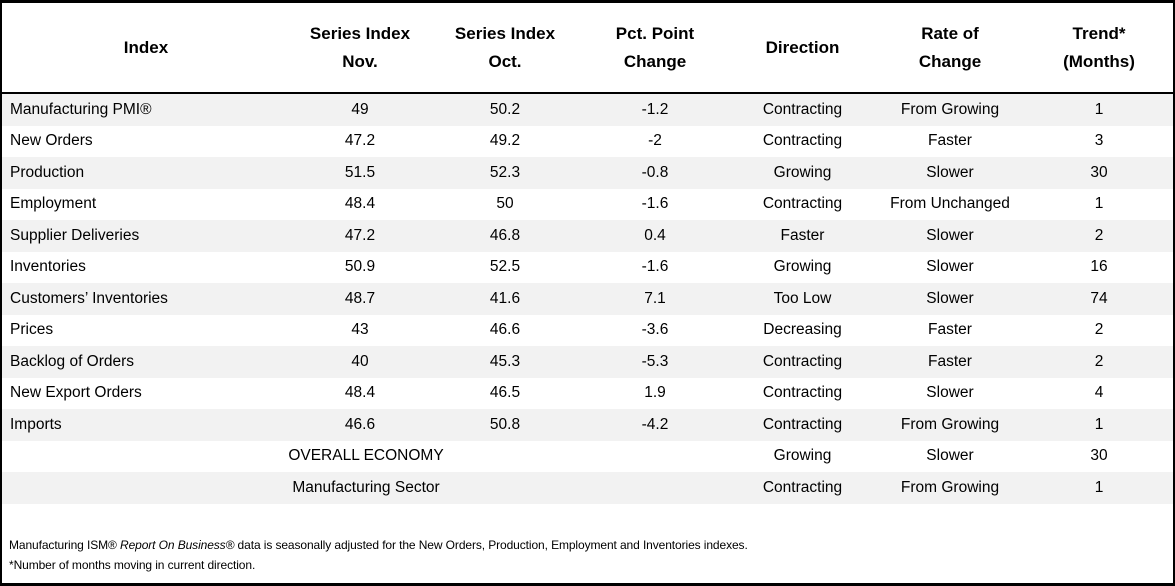 This screenshot has height=586, width=1175. What do you see at coordinates (366, 456) in the screenshot?
I see `summary-label: OVERALL ECONOMY` at bounding box center [366, 456].